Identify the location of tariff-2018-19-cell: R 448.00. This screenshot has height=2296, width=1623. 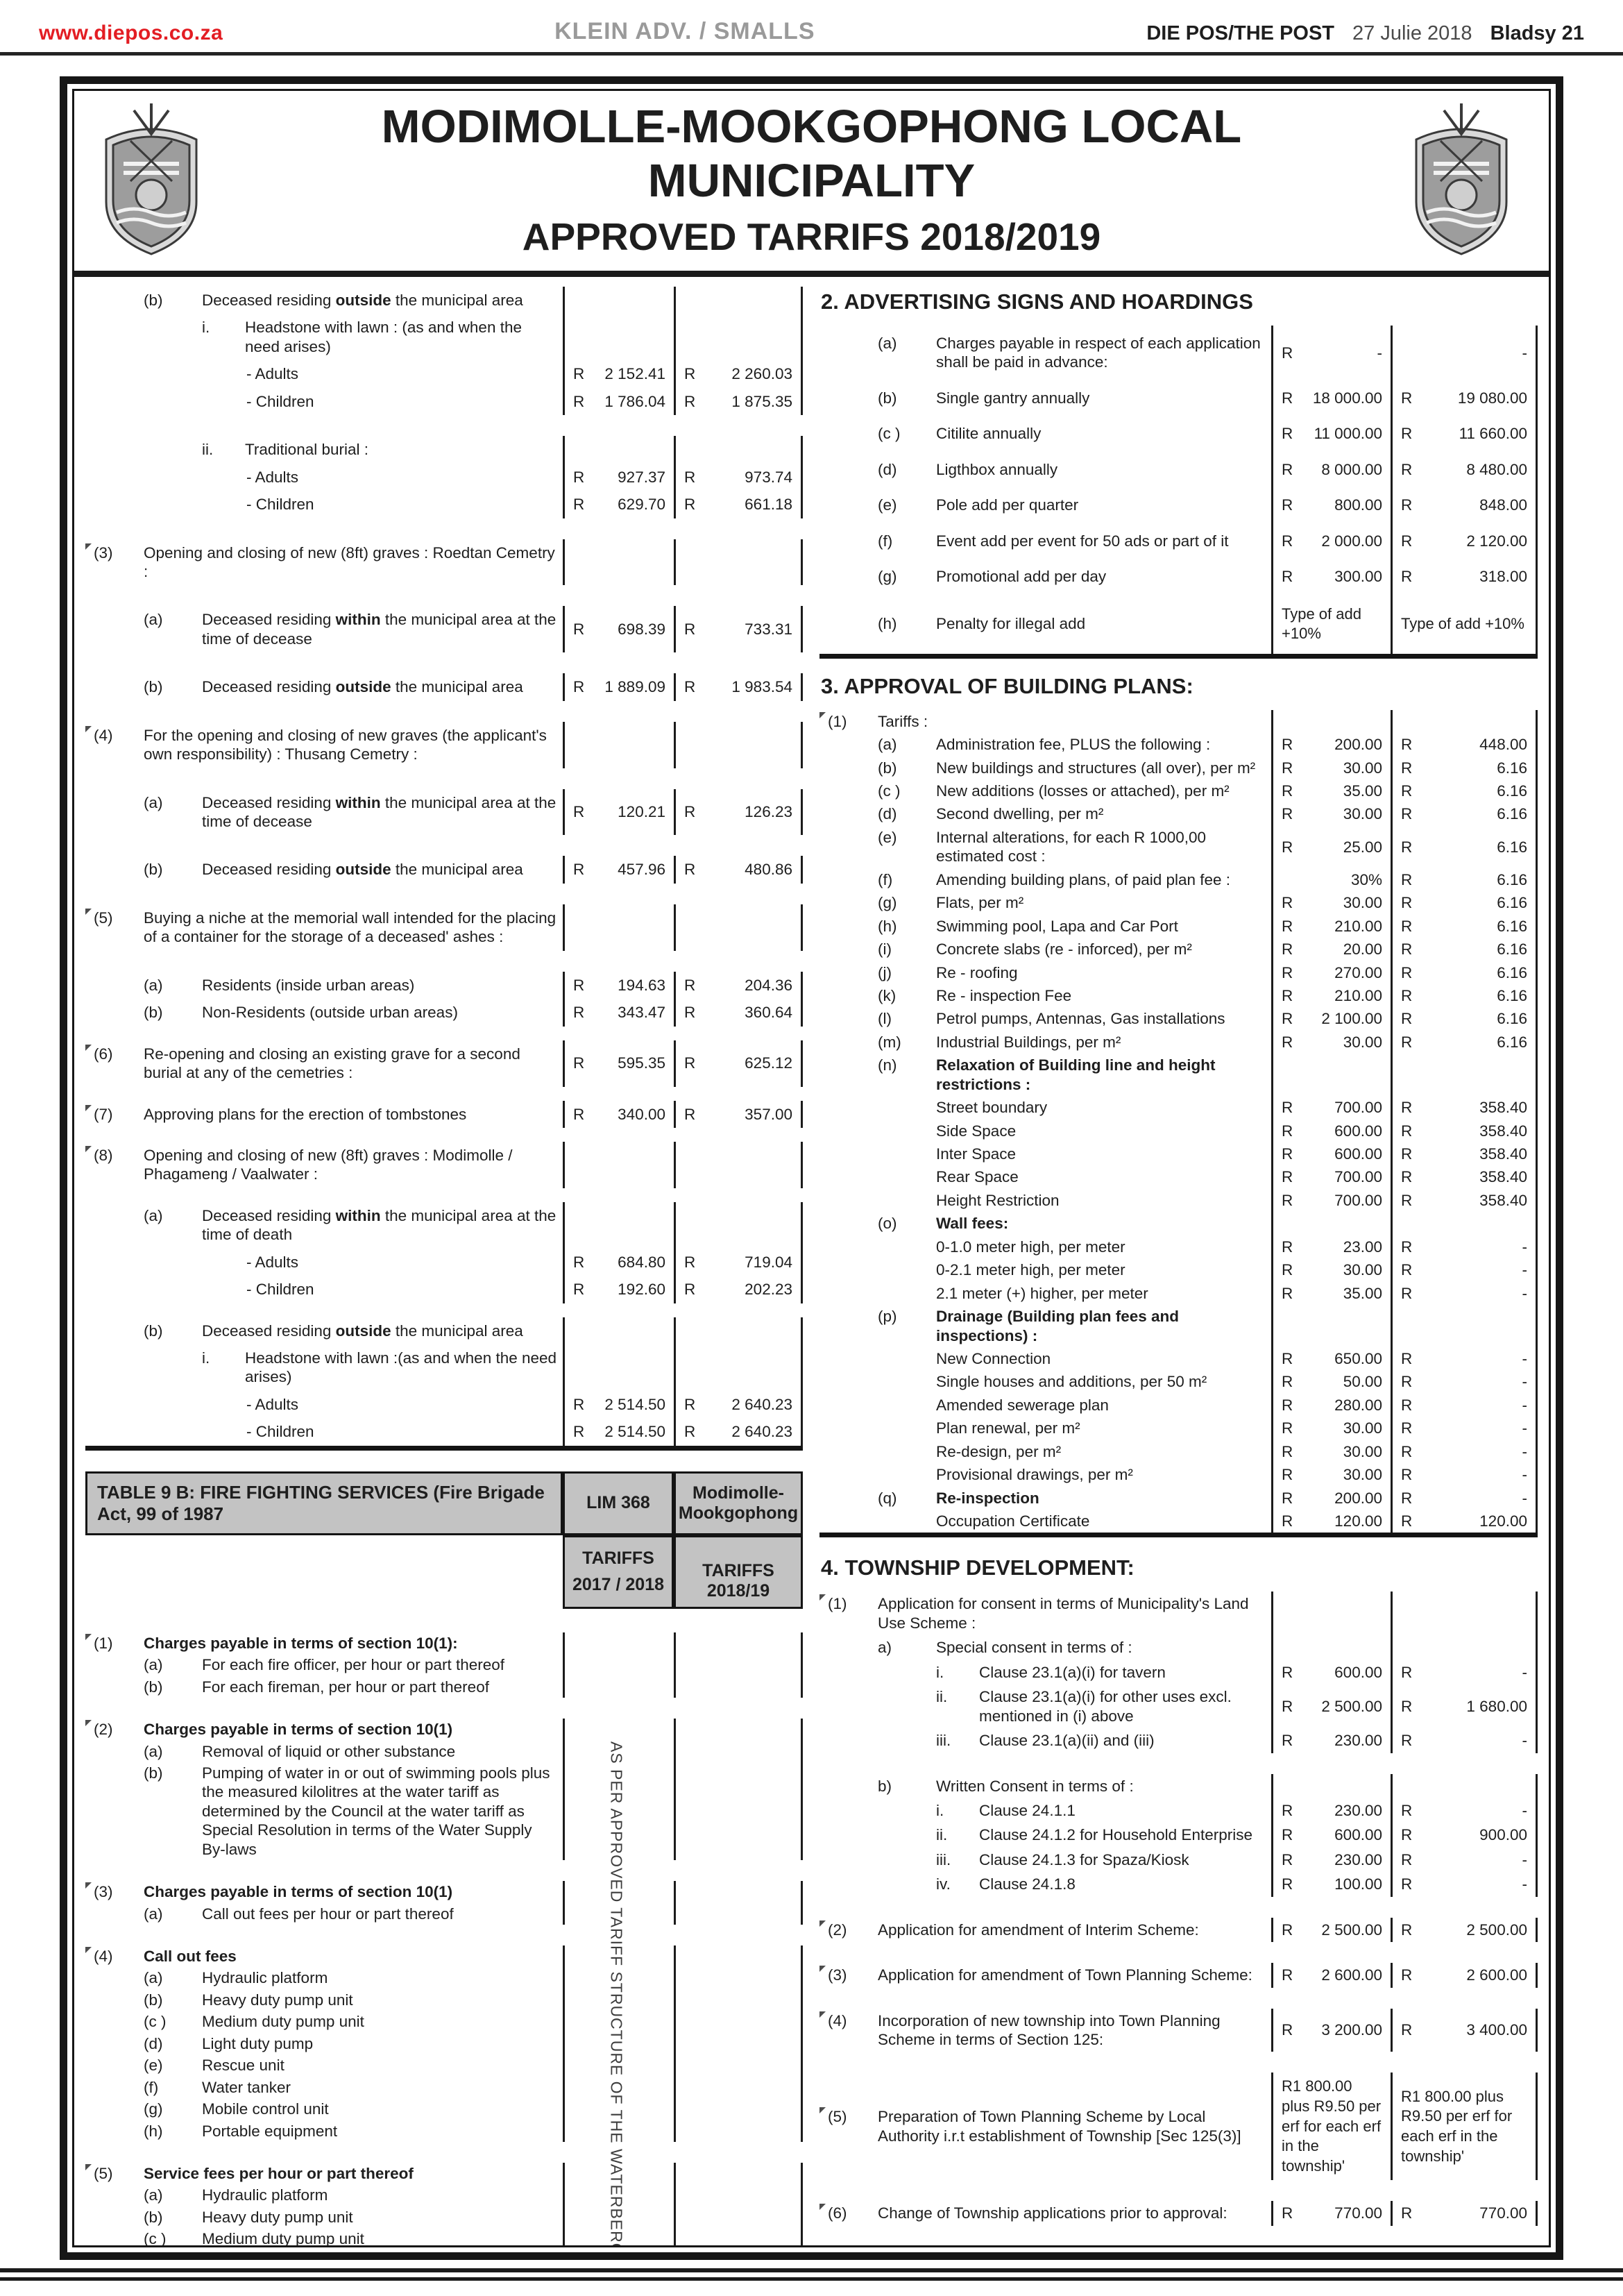
(1464, 745).